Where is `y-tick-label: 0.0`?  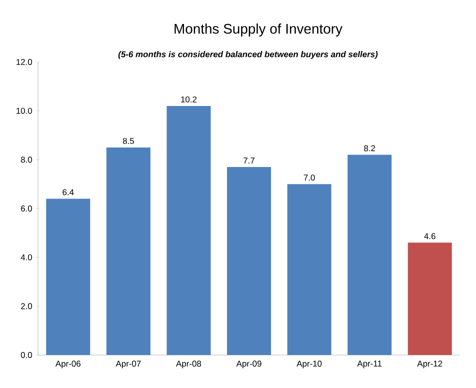 y-tick-label: 0.0 is located at coordinates (26, 355).